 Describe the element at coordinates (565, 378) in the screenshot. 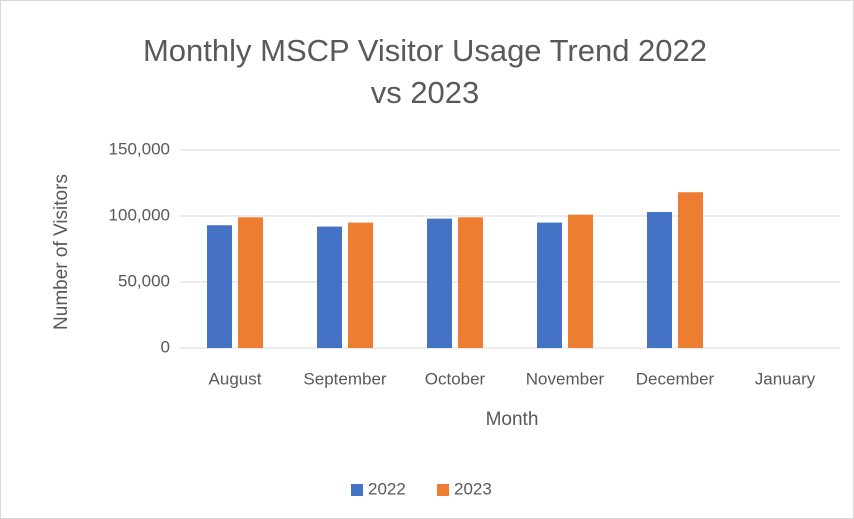

I see `x-tick-label: November` at that location.